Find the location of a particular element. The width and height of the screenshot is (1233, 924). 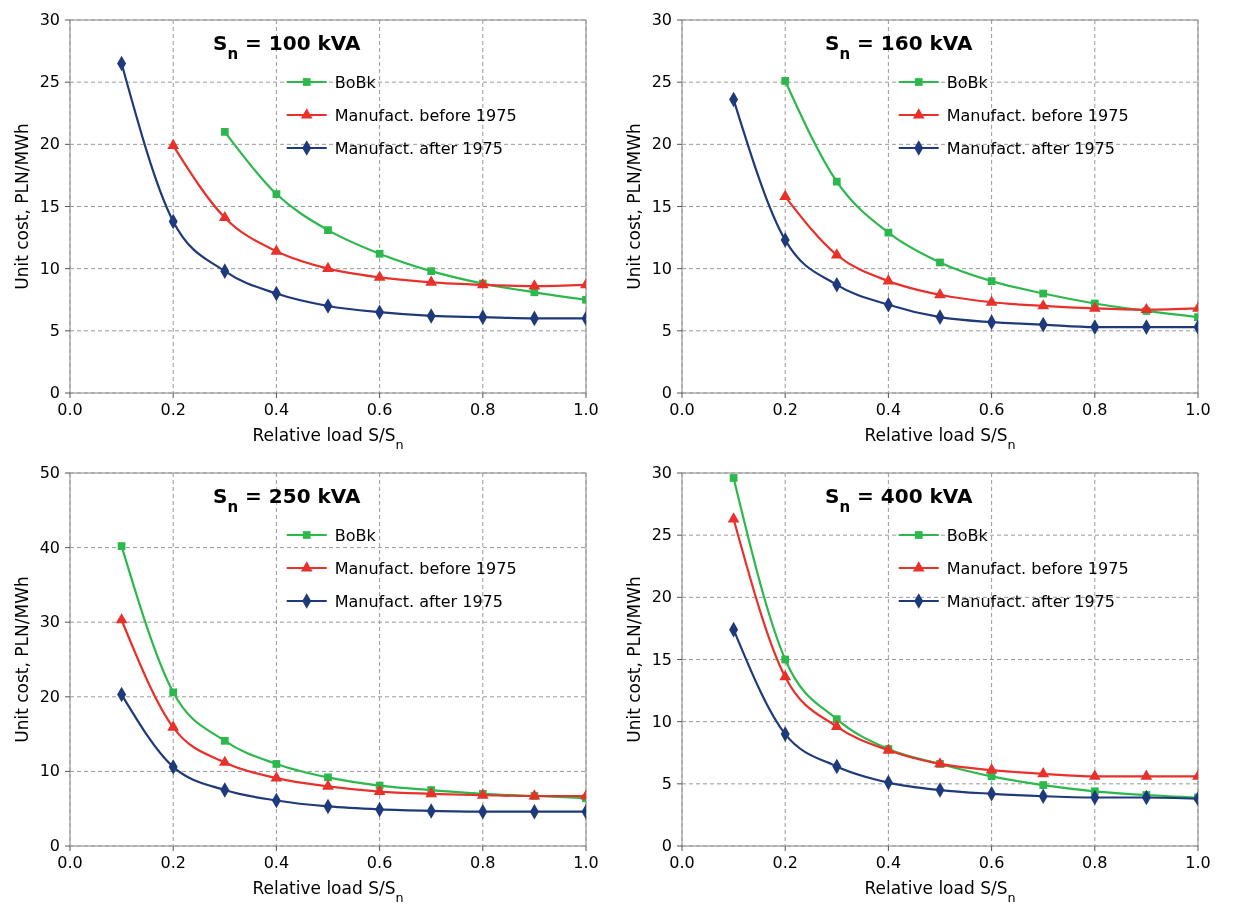

y-tick-label: 40 is located at coordinates (49, 547).